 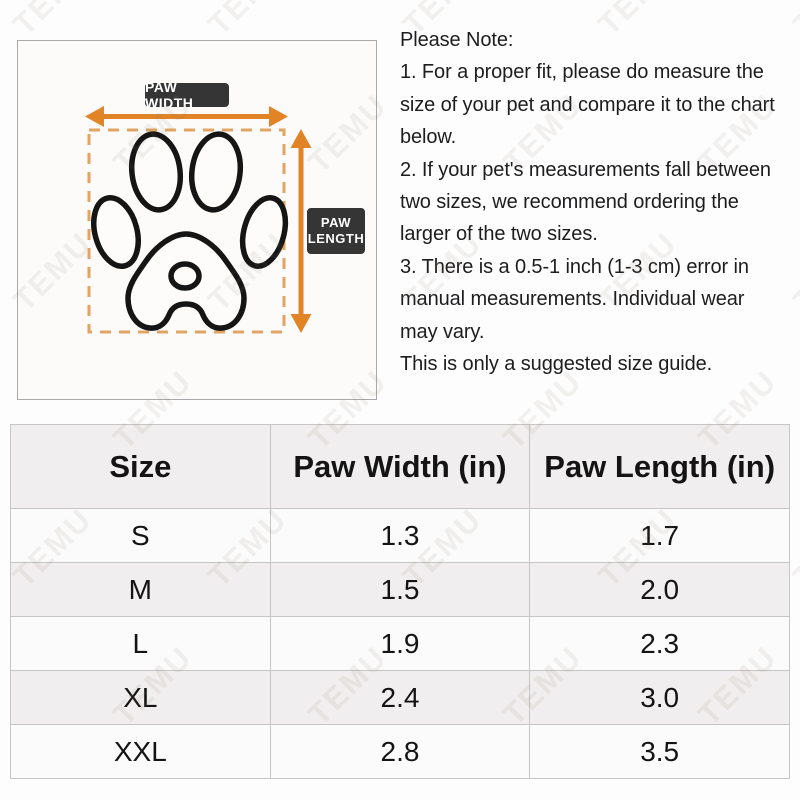 I want to click on note-line-5: two sizes, we recommend ordering the, so click(x=569, y=202).